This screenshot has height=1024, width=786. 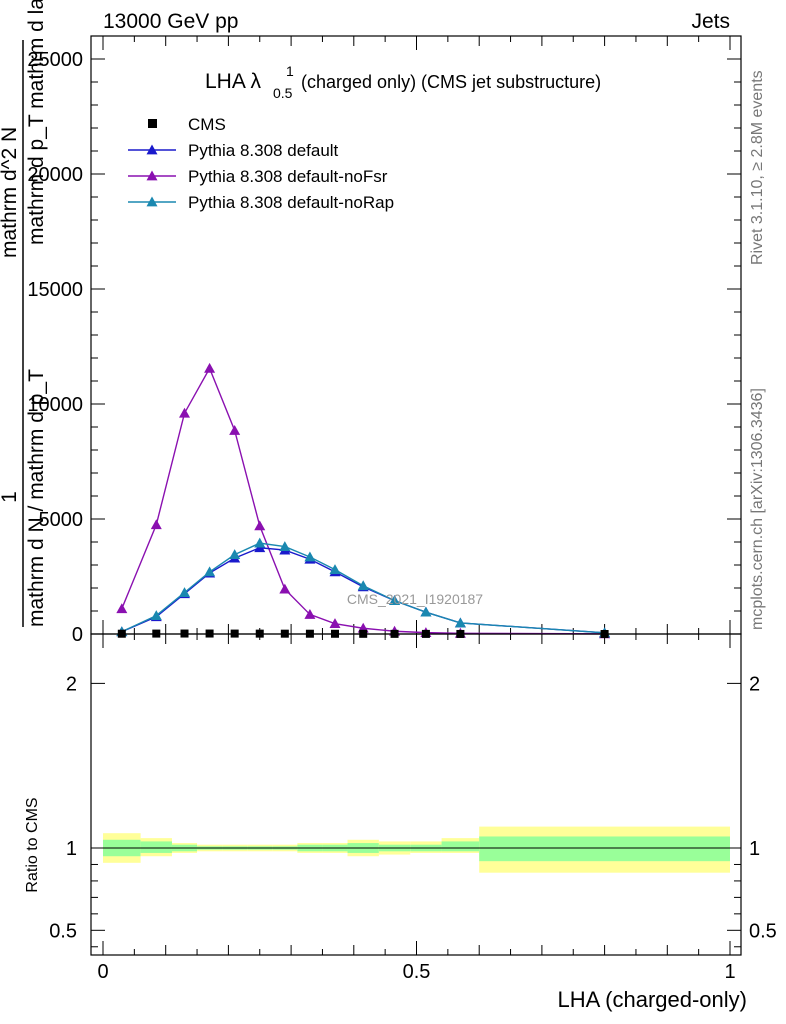 I want to click on legend-label: Pythia 8.308 default-noRap, so click(x=291, y=202).